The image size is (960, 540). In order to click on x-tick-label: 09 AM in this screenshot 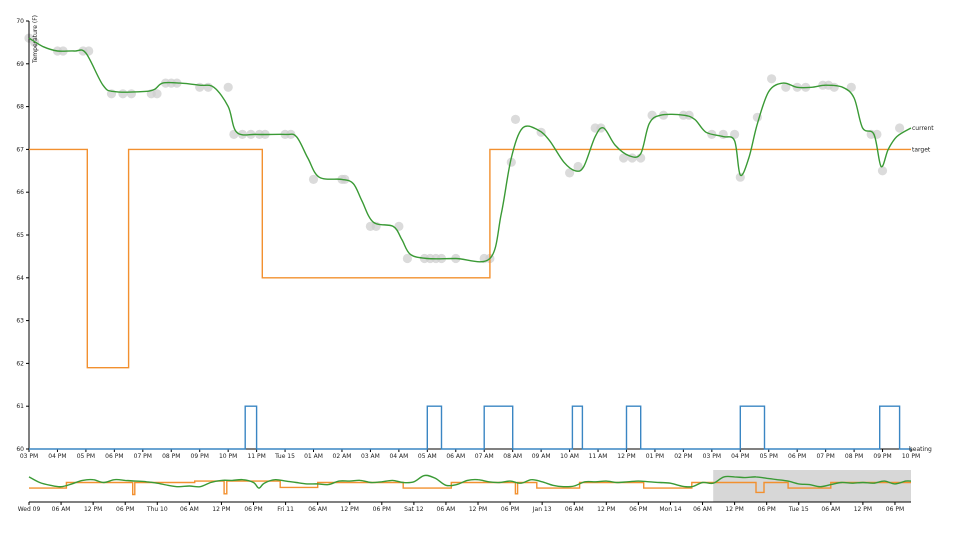, I will do `click(541, 456)`.